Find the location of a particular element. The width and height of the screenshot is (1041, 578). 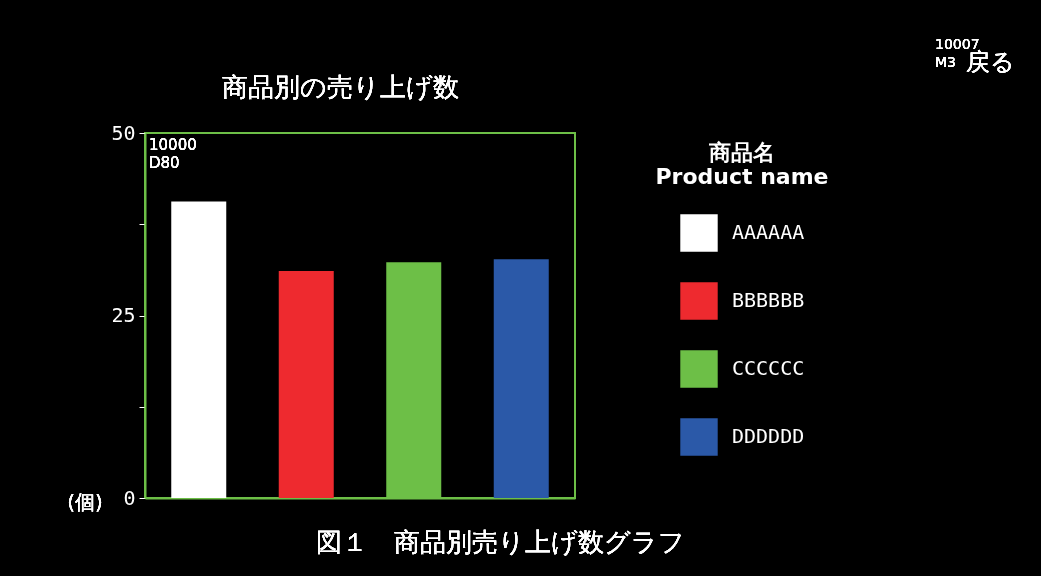

annotation: D80 is located at coordinates (164, 163).